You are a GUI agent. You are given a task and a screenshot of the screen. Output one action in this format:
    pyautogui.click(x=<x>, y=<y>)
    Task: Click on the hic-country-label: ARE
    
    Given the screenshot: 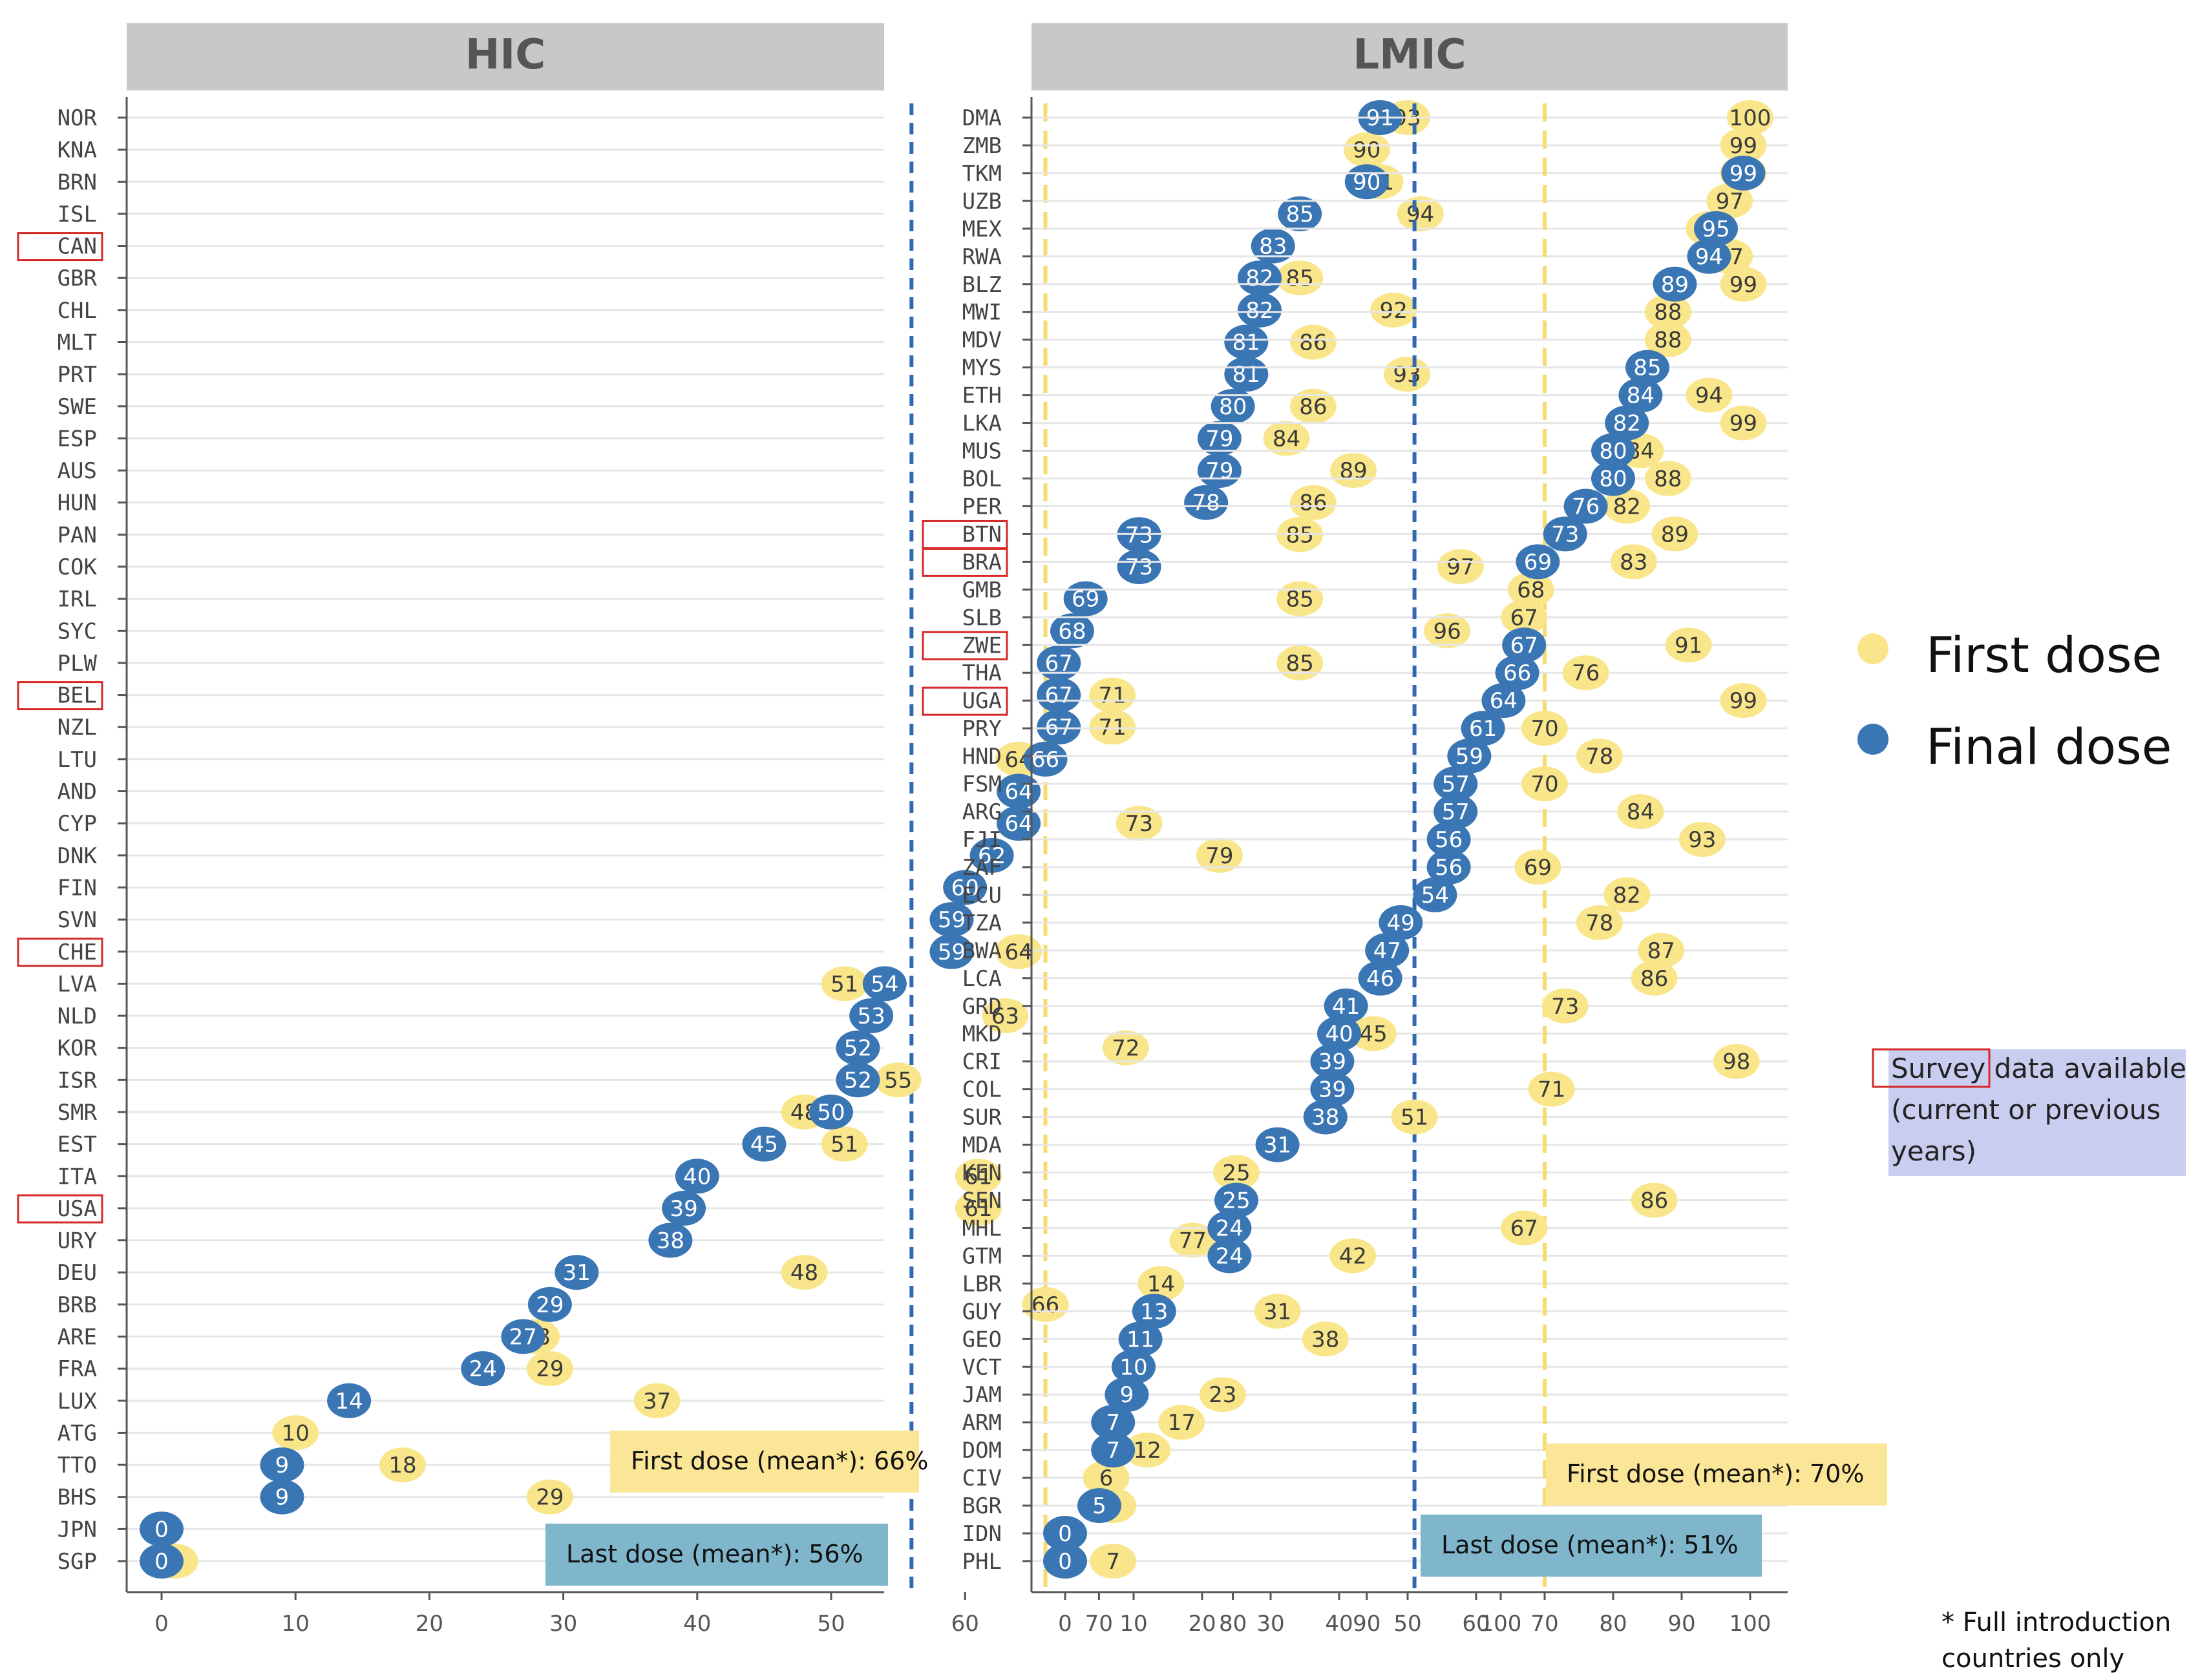 What is the action you would take?
    pyautogui.click(x=77, y=1337)
    